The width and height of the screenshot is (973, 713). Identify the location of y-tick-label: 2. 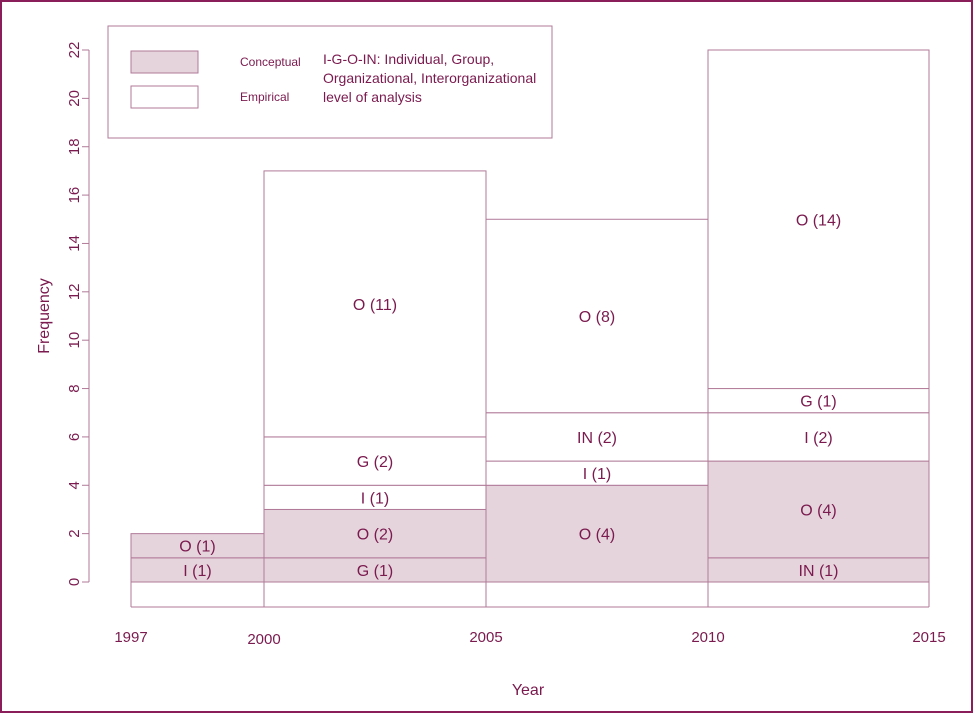
(74, 533).